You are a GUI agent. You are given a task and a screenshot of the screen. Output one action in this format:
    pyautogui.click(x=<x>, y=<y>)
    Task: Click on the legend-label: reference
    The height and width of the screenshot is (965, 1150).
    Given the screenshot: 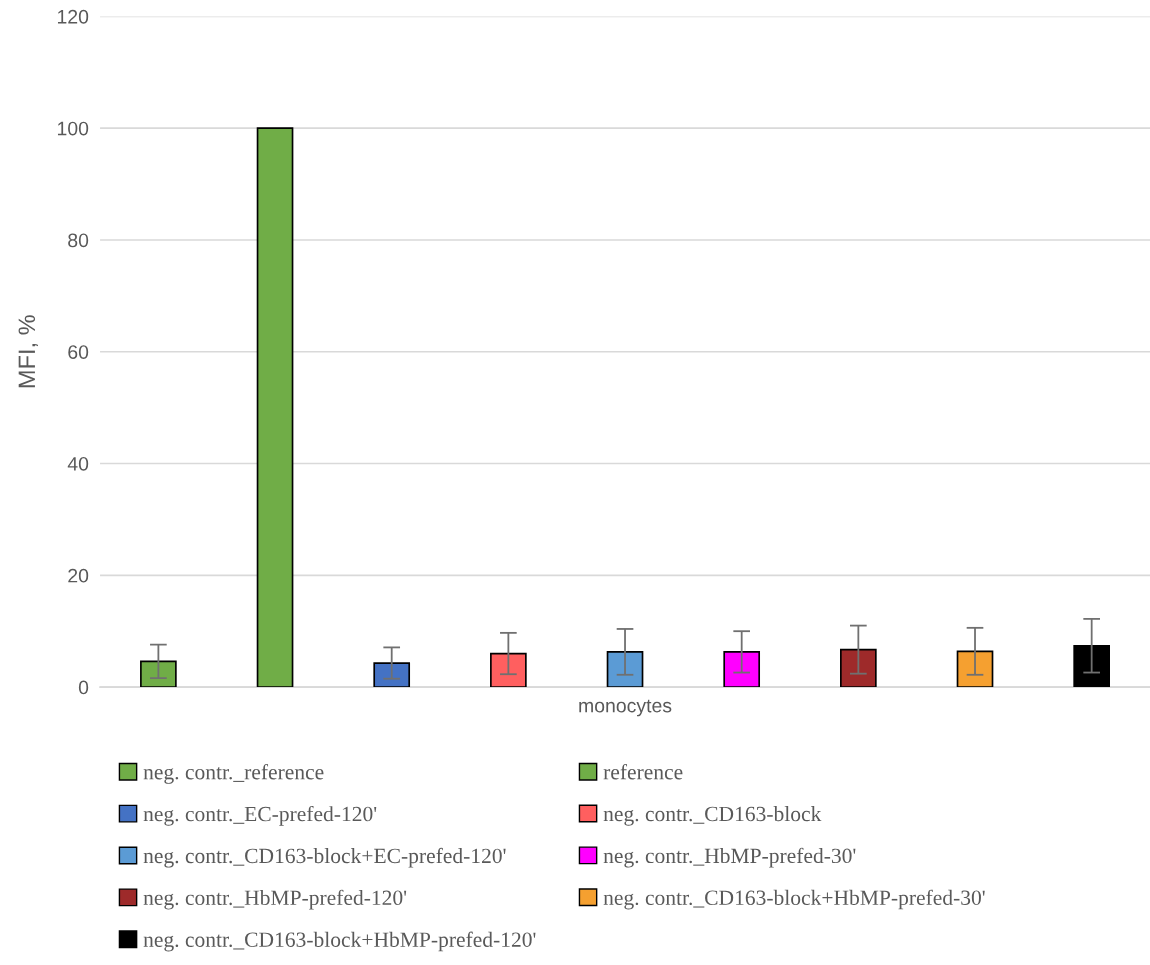 What is the action you would take?
    pyautogui.click(x=643, y=772)
    